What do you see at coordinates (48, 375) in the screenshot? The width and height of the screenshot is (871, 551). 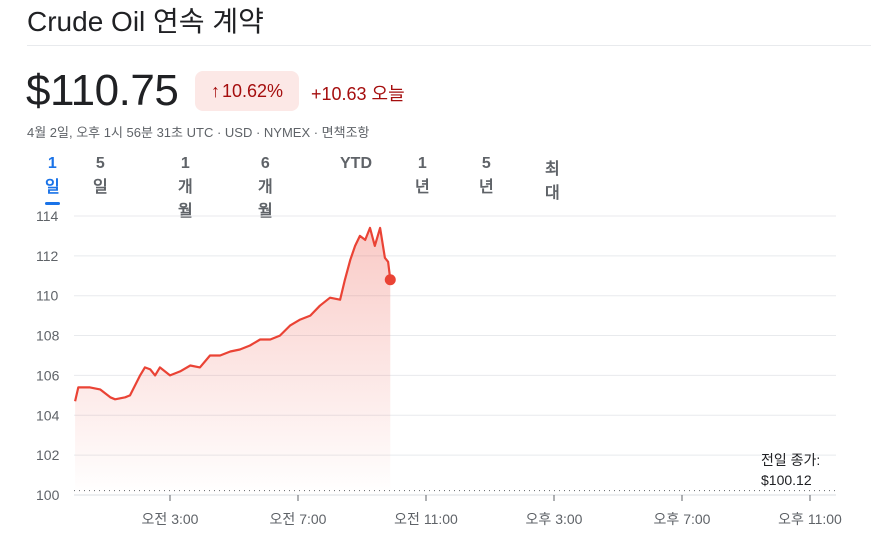 I see `y-tick-label: 106` at bounding box center [48, 375].